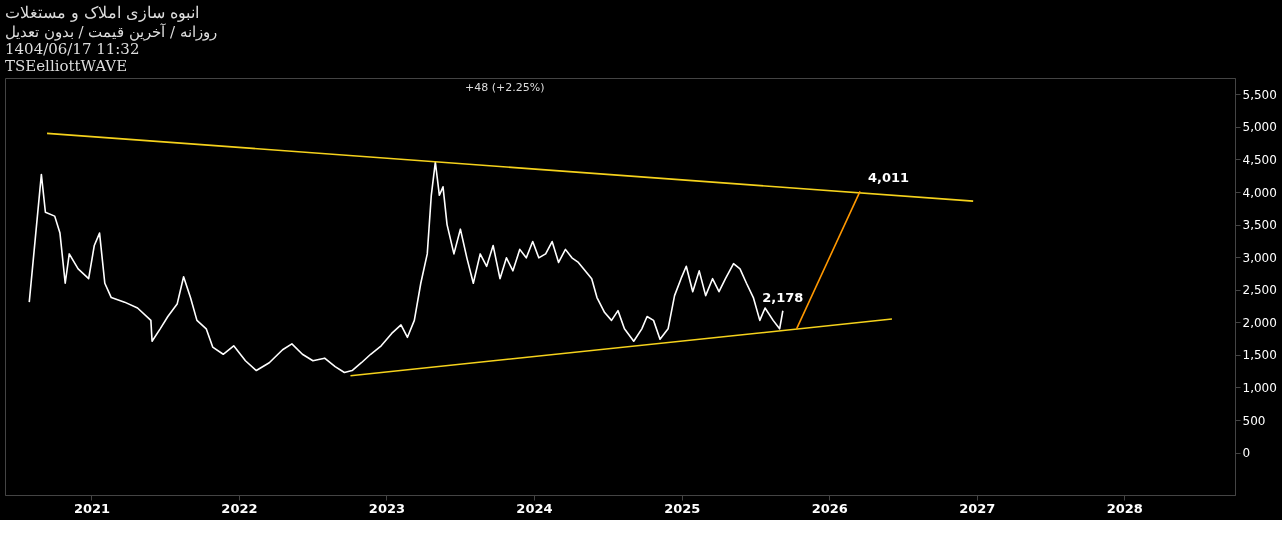  What do you see at coordinates (1259, 290) in the screenshot?
I see `y-tick-label: 2,500` at bounding box center [1259, 290].